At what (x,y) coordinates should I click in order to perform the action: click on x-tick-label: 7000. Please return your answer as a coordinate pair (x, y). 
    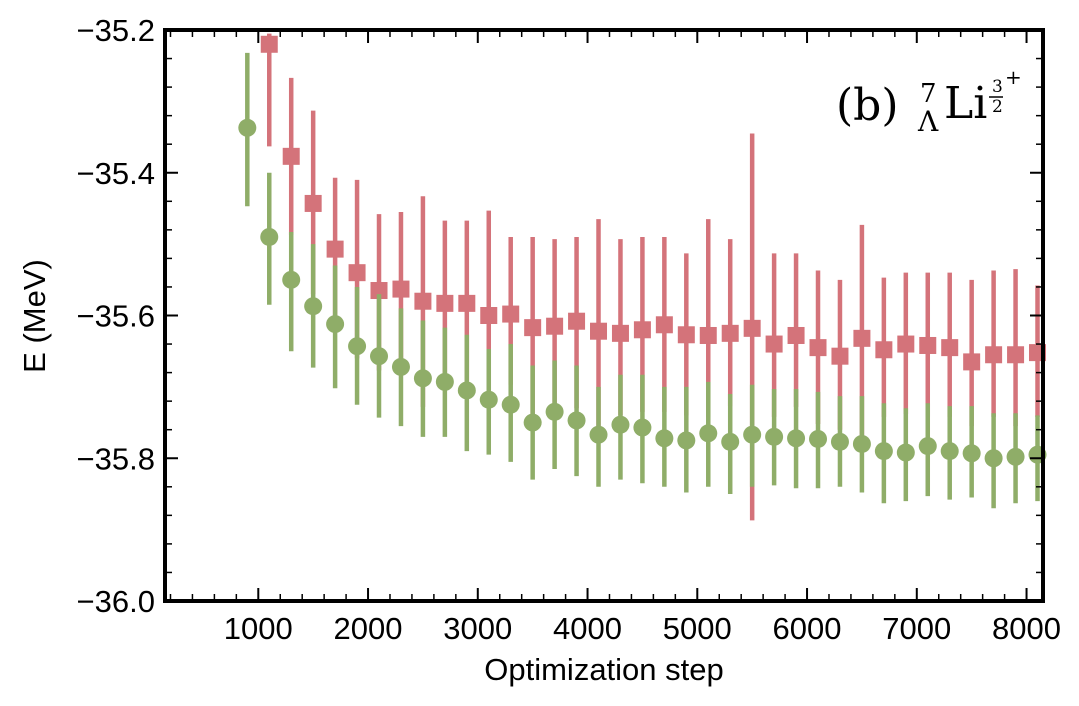
    Looking at the image, I should click on (916, 628).